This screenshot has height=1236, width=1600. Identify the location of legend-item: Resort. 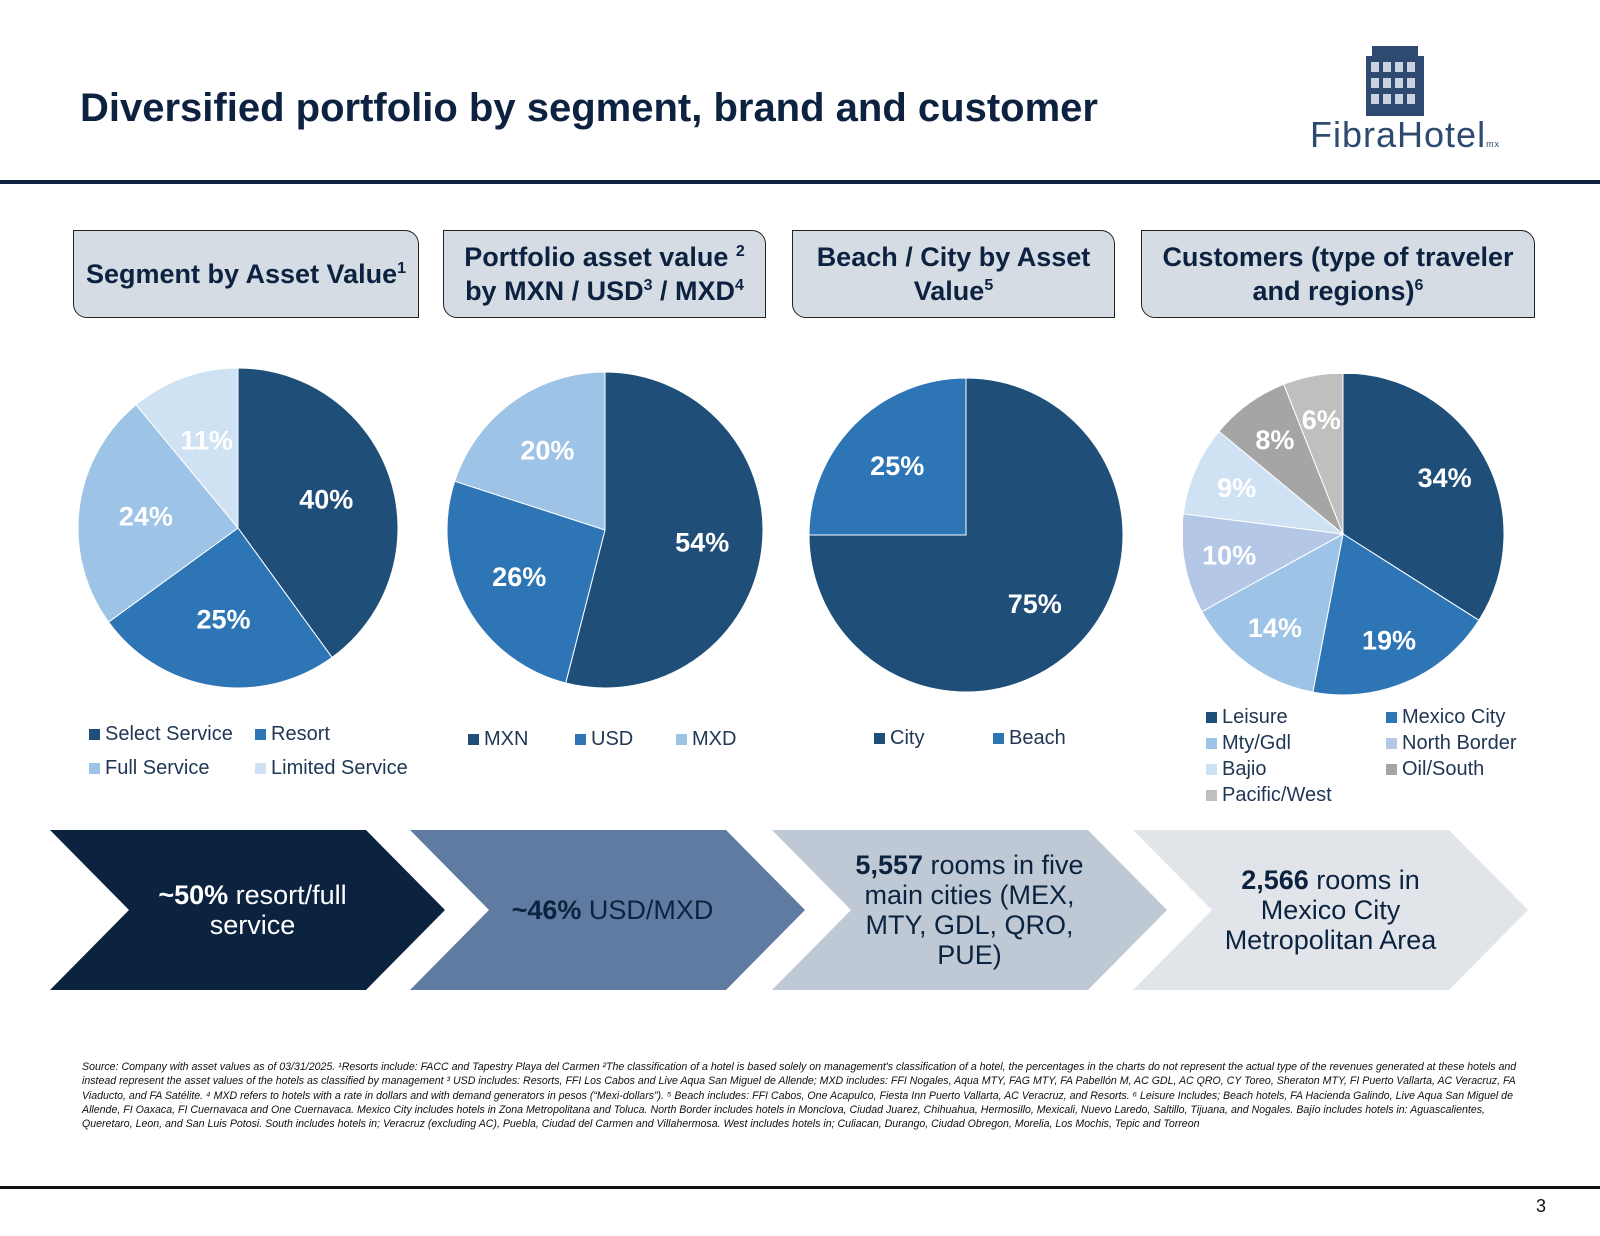
(292, 734).